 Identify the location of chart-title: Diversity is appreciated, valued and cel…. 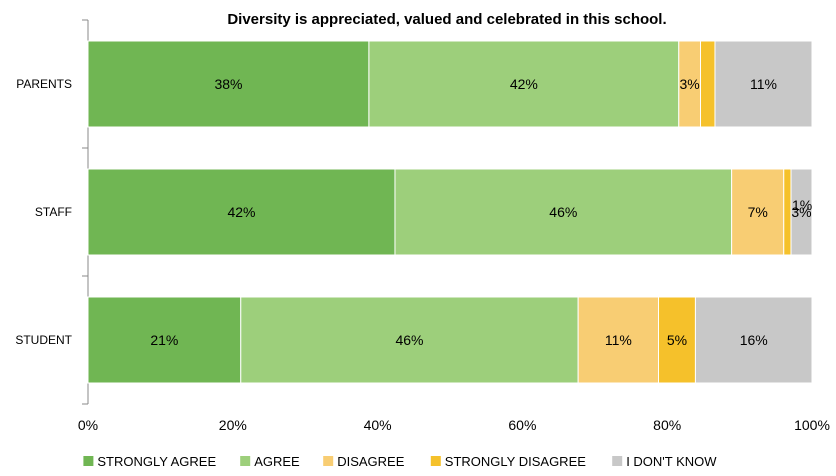
(446, 19).